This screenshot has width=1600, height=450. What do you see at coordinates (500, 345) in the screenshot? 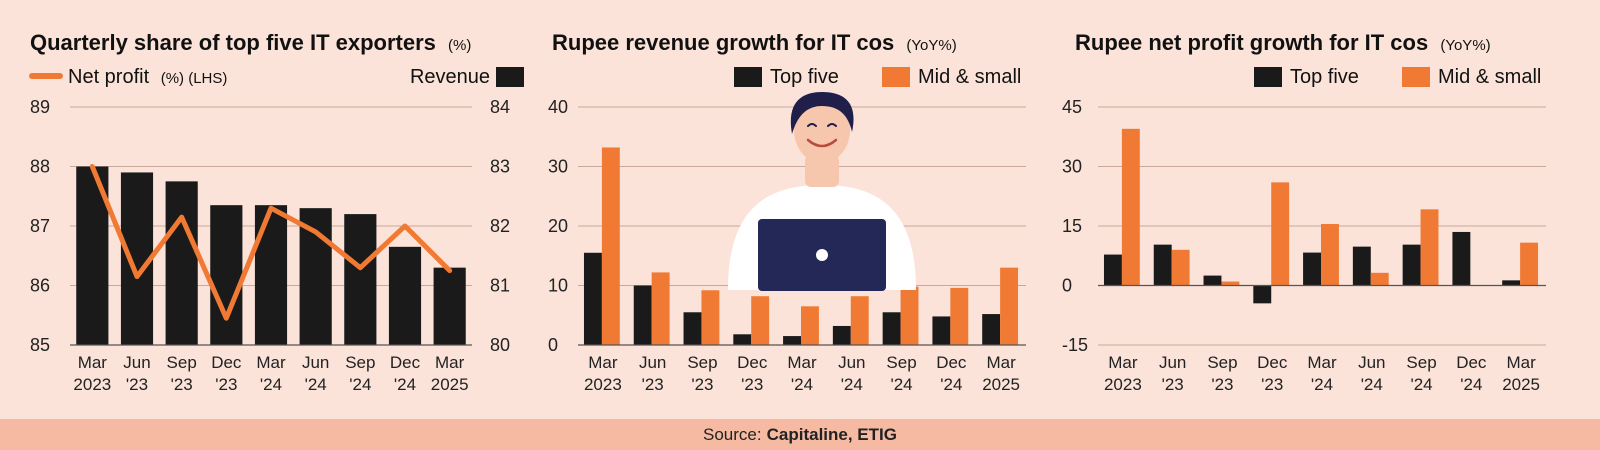
I see `chart1-right-tick: 80` at bounding box center [500, 345].